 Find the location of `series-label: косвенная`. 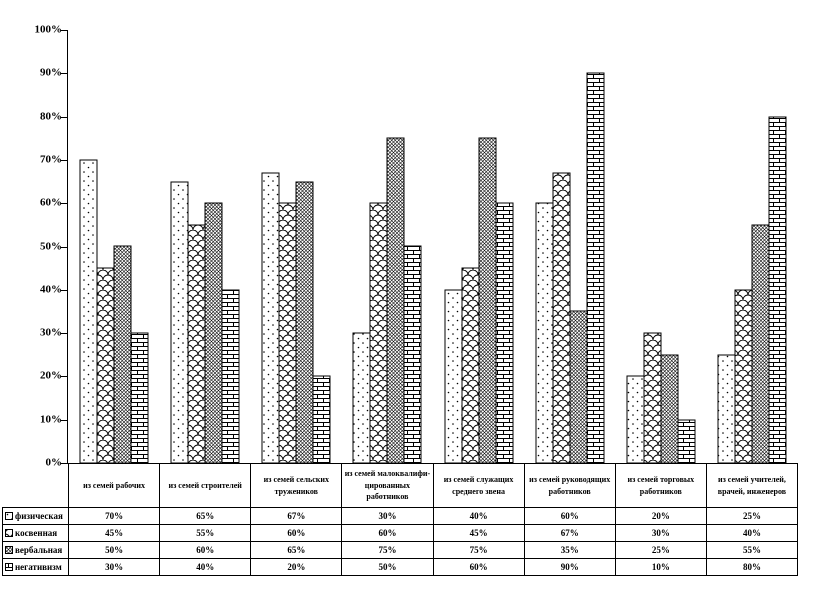

series-label: косвенная is located at coordinates (36, 532).